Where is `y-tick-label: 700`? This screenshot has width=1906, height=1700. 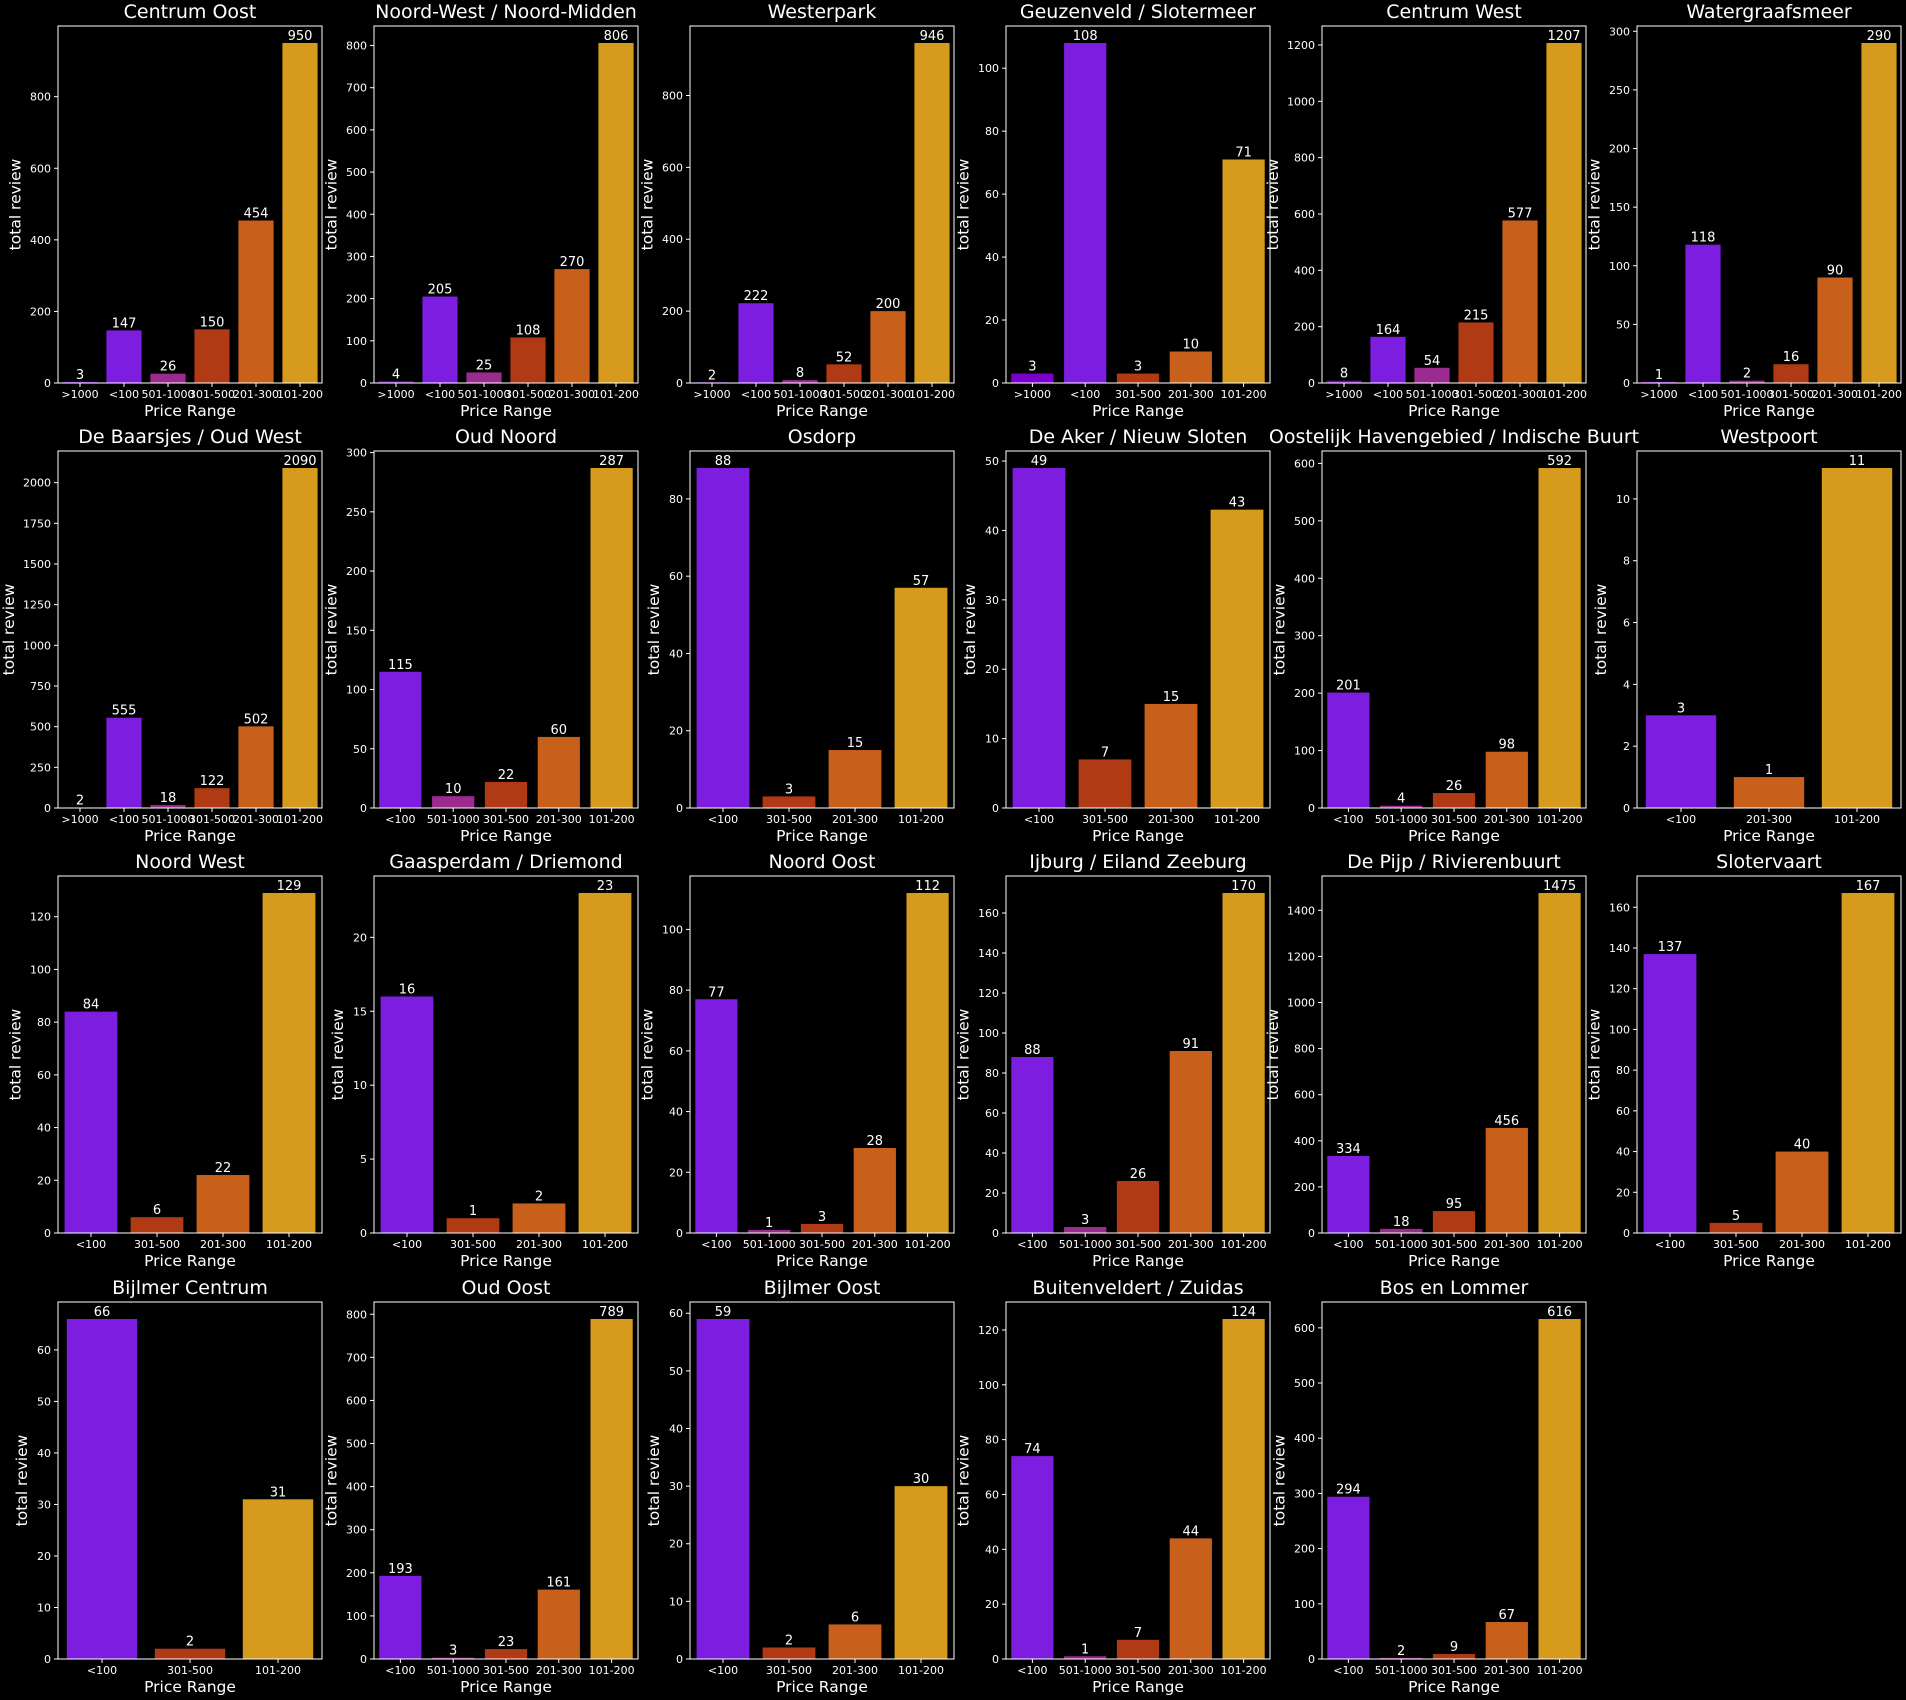
y-tick-label: 700 is located at coordinates (356, 88).